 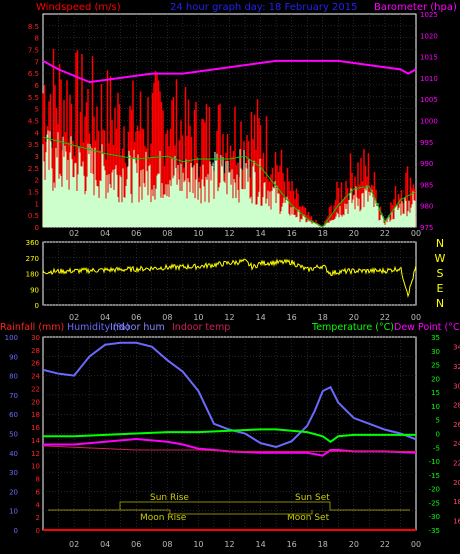 What do you see at coordinates (426, 143) in the screenshot?
I see `barometer-tick-label: 995` at bounding box center [426, 143].